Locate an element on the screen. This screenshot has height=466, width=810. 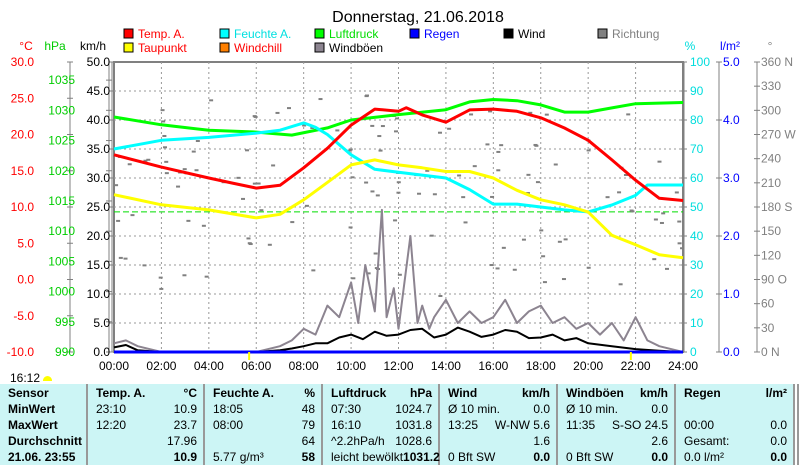
axis-unit-humidity: % is located at coordinates (690, 46).